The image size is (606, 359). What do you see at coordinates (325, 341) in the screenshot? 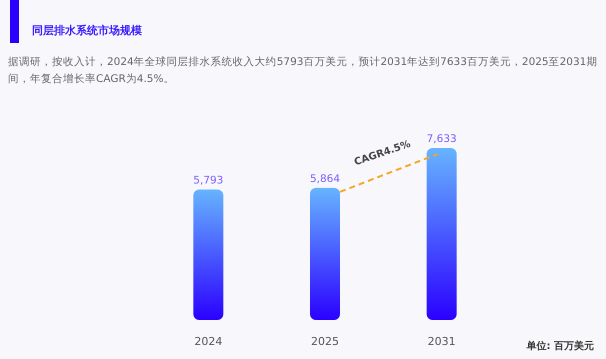
I see `x-tick-label: 2025` at bounding box center [325, 341].